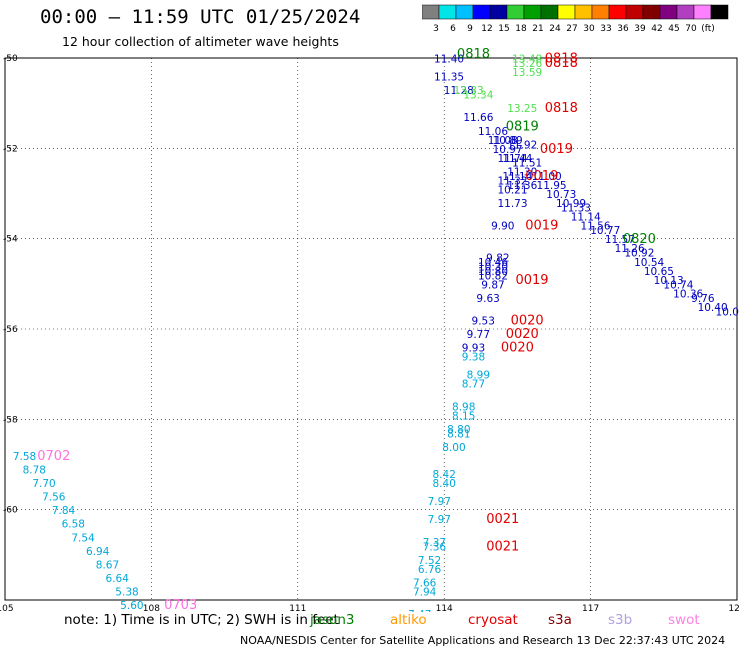 The width and height of the screenshot is (740, 650). Describe the element at coordinates (688, 294) in the screenshot. I see `wave-height-label: 10.36` at that location.